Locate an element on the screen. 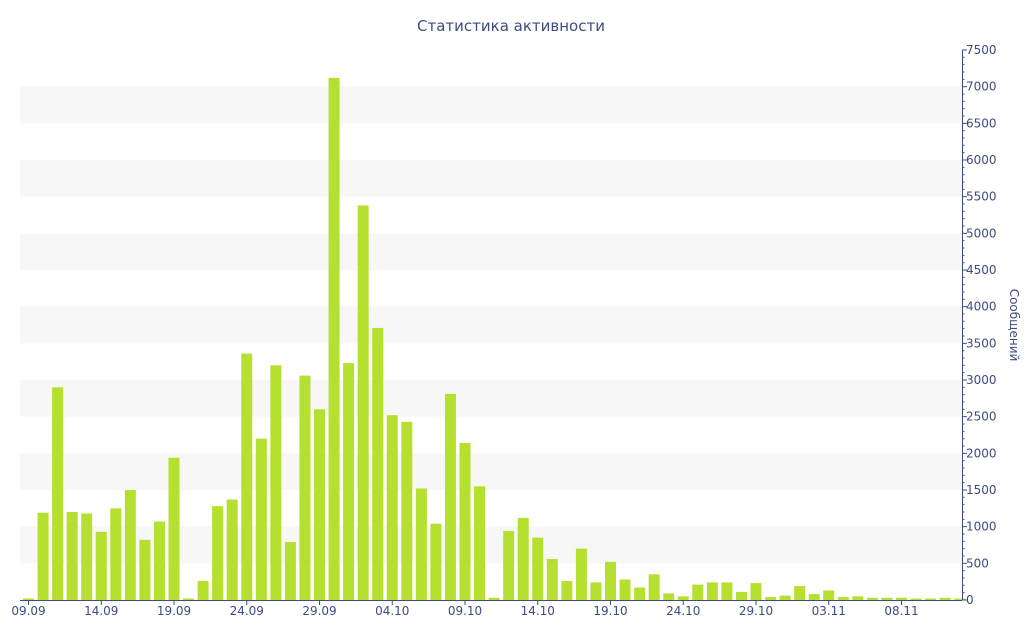  x-tick-label: 09.10 is located at coordinates (465, 611).